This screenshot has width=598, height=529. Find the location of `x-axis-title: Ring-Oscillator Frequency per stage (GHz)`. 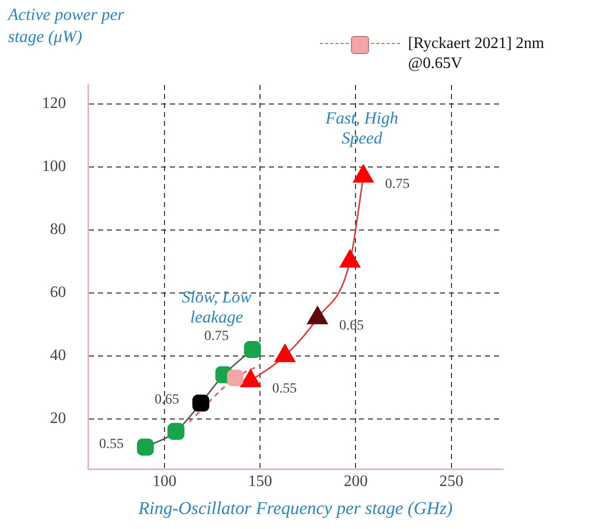

x-axis-title: Ring-Oscillator Frequency per stage (GHz) is located at coordinates (295, 508).